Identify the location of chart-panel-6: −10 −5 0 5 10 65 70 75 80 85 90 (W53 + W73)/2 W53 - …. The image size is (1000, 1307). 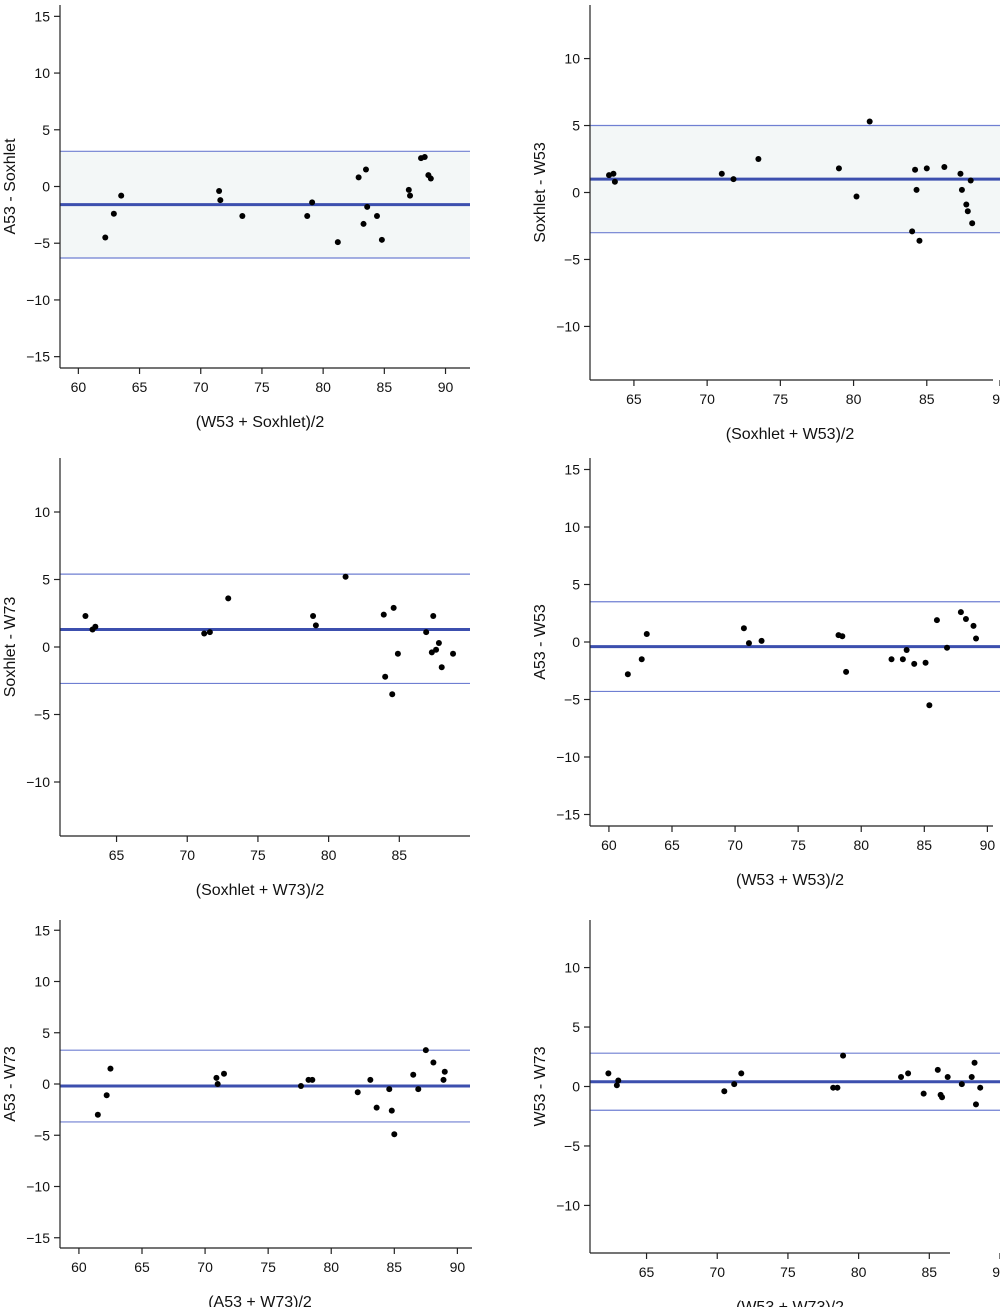
(766, 1113).